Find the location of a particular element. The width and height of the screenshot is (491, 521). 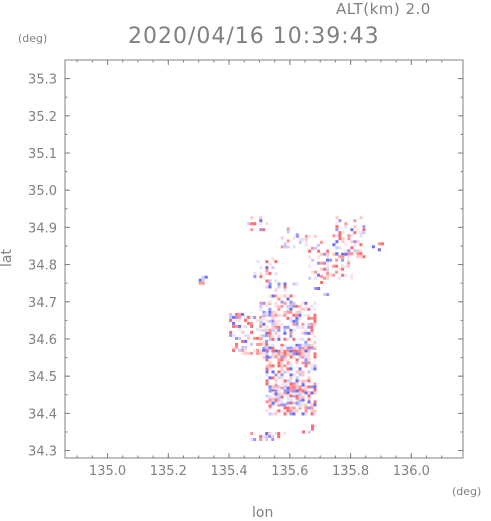

y-tick-label: 34.9 is located at coordinates (42, 228).